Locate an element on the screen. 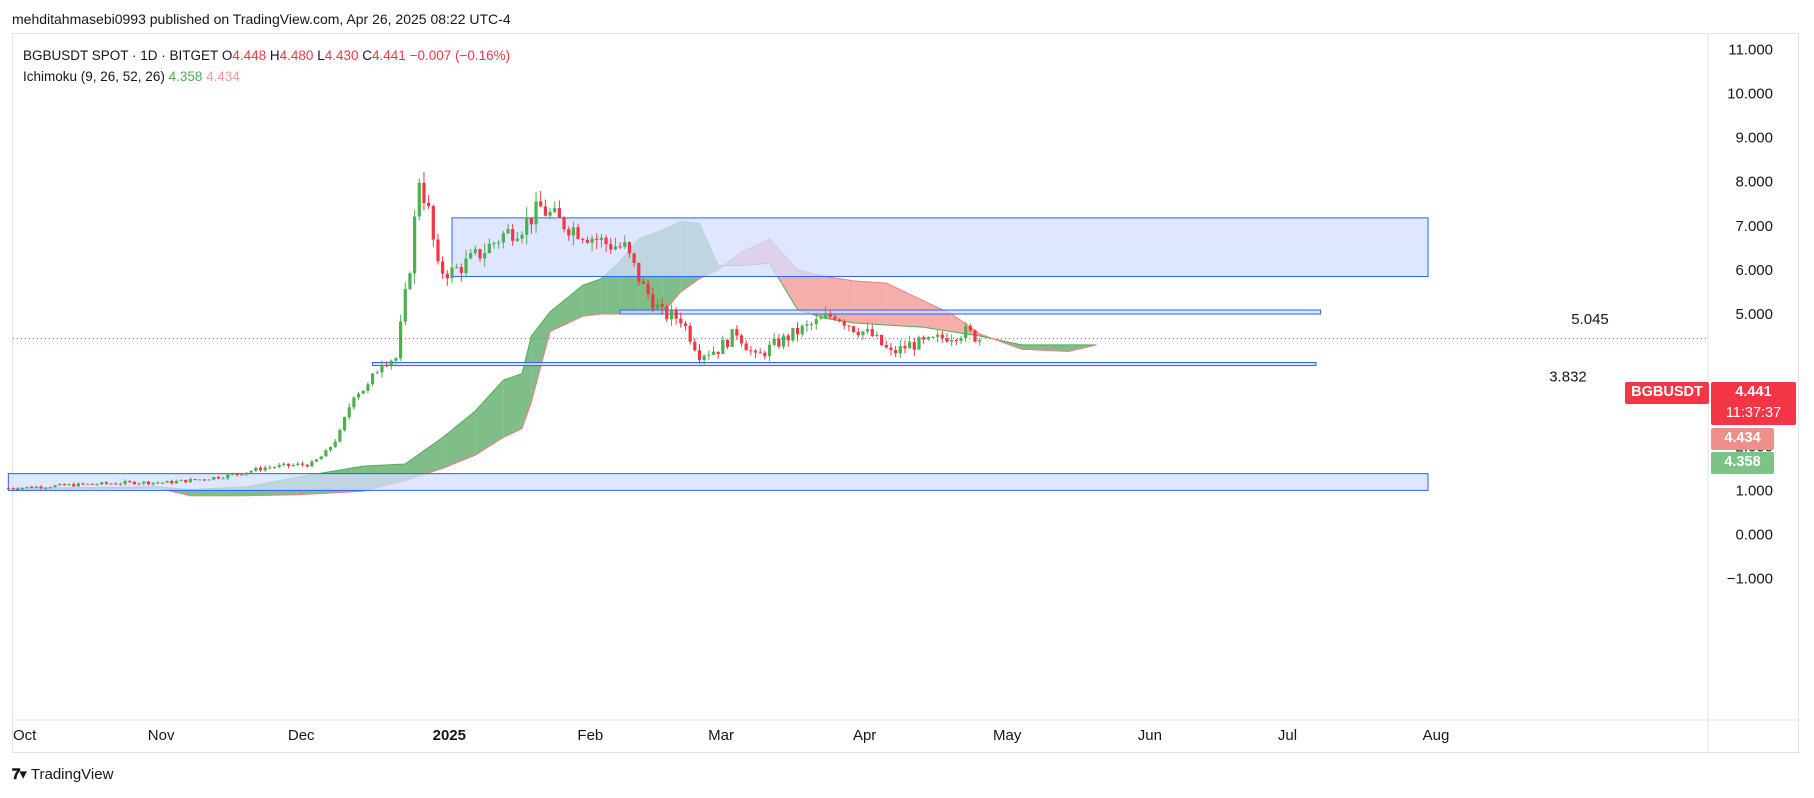 Image resolution: width=1814 pixels, height=798 pixels. footer-brand-label: TradingView is located at coordinates (72, 774).